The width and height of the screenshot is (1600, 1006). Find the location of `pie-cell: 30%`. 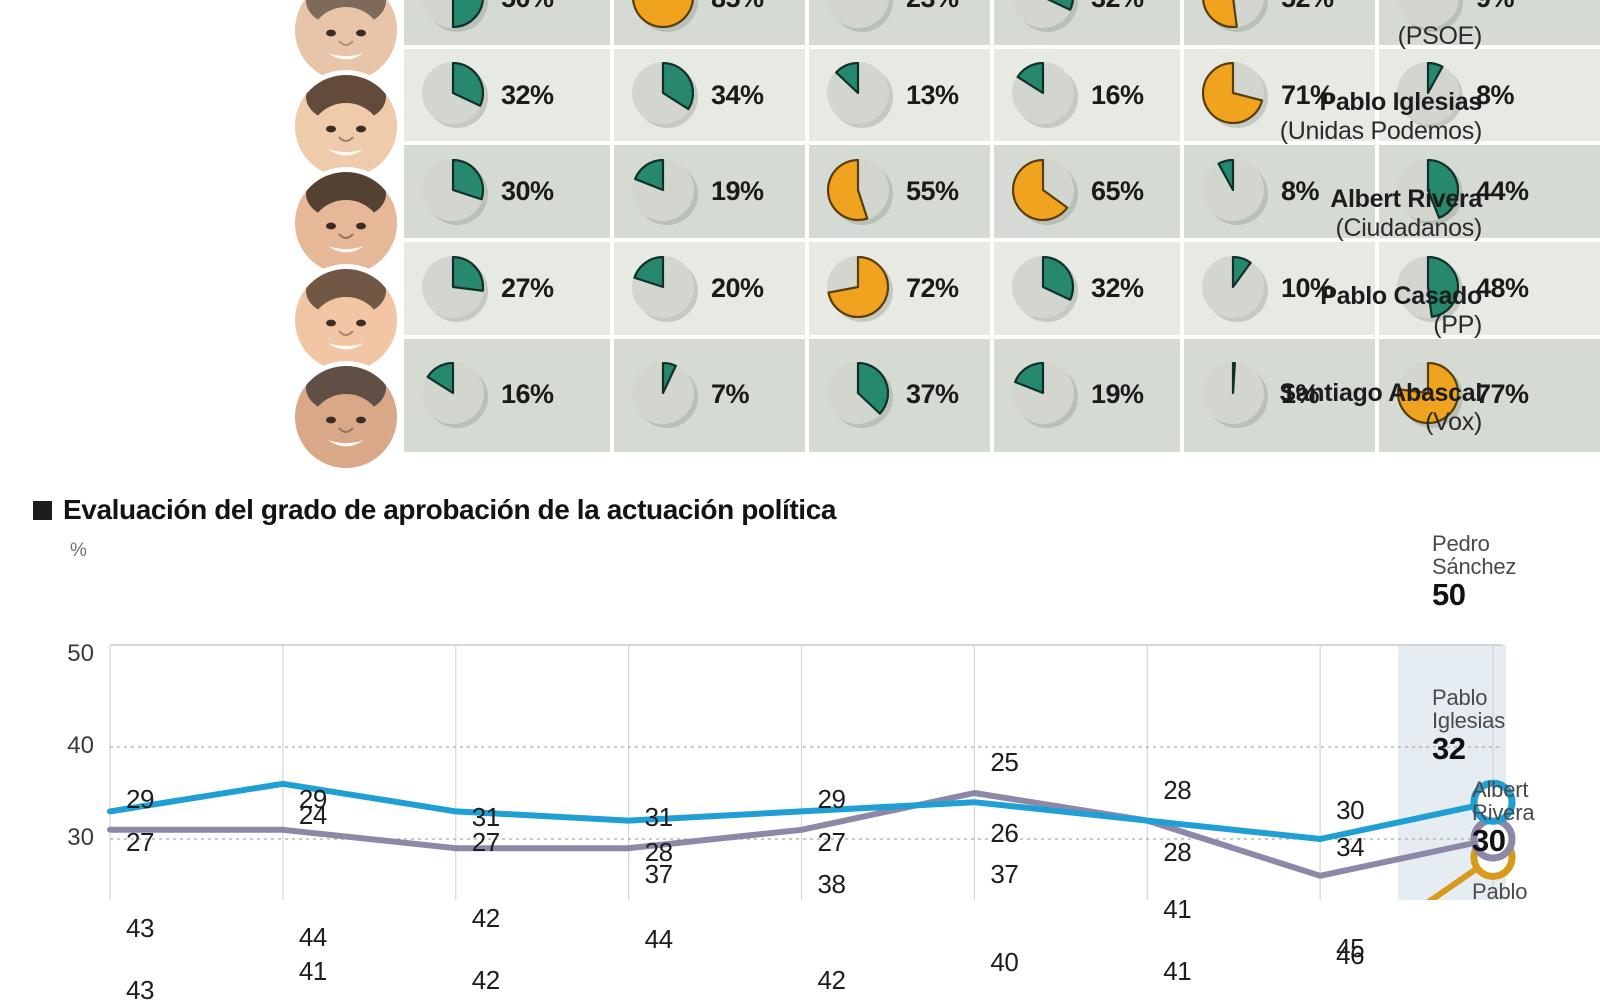

pie-cell: 30% is located at coordinates (515, 192).